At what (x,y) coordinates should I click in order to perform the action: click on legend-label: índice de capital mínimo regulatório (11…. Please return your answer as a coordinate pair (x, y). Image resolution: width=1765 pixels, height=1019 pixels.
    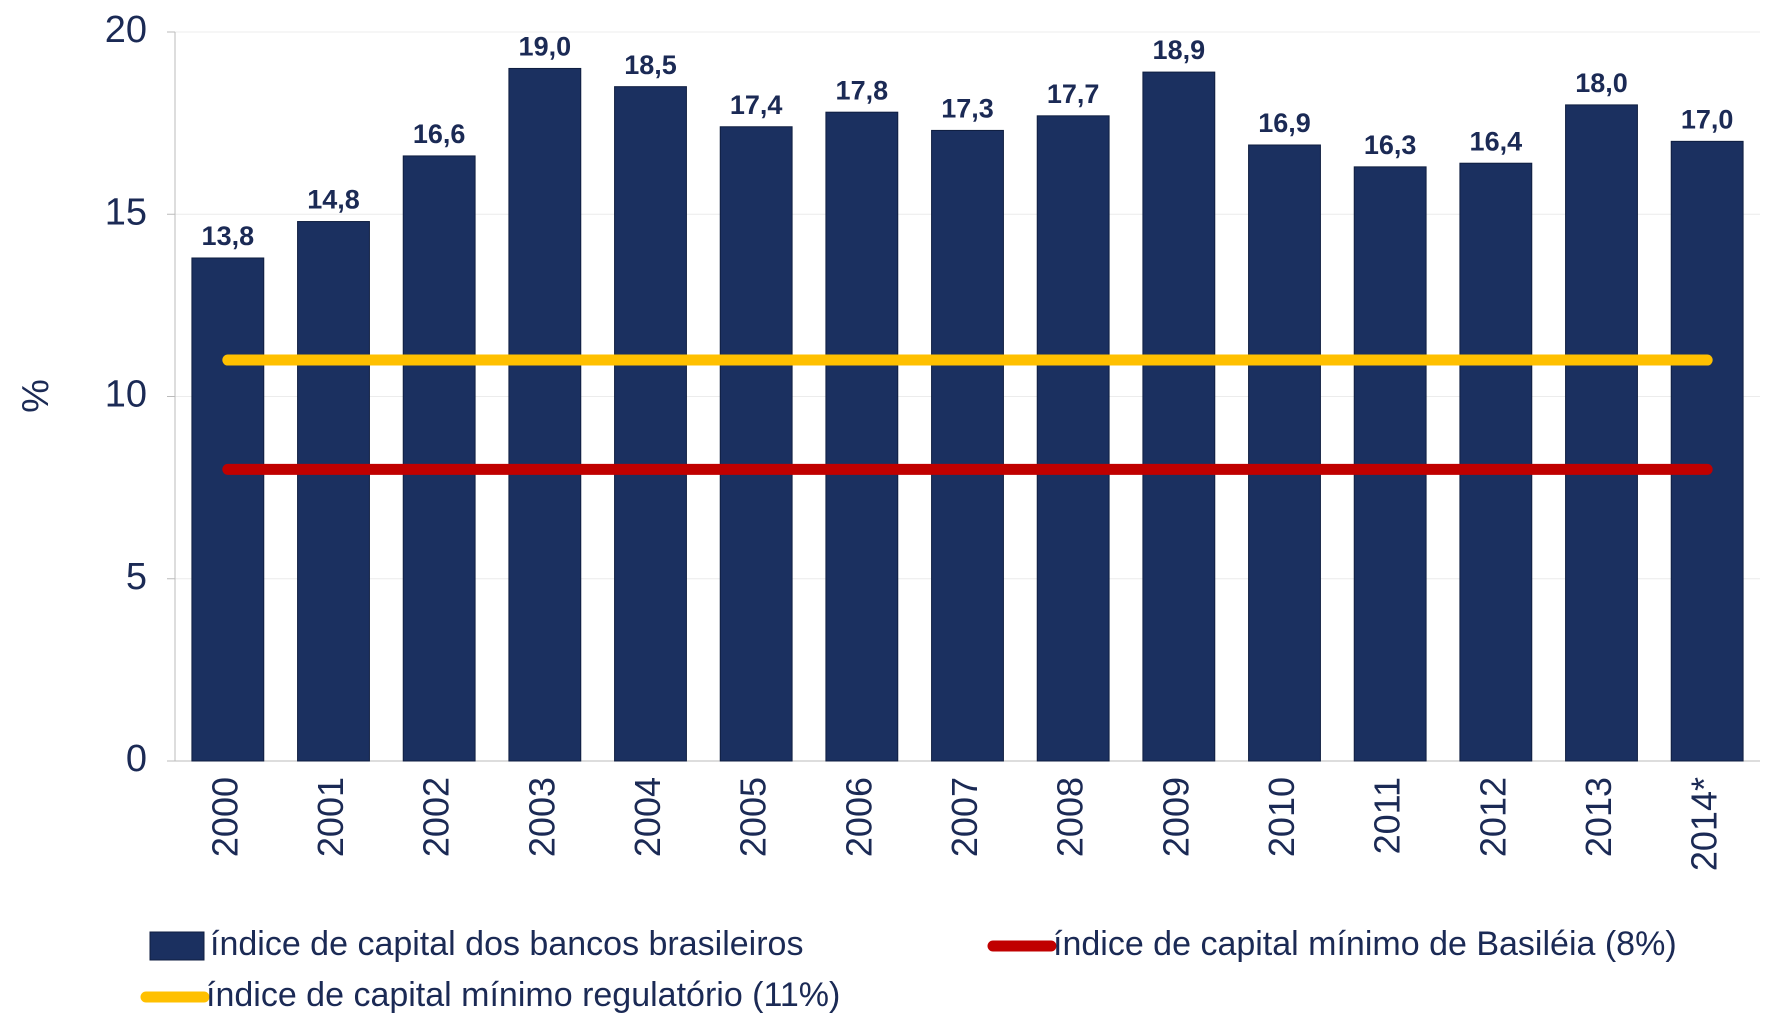
    Looking at the image, I should click on (523, 995).